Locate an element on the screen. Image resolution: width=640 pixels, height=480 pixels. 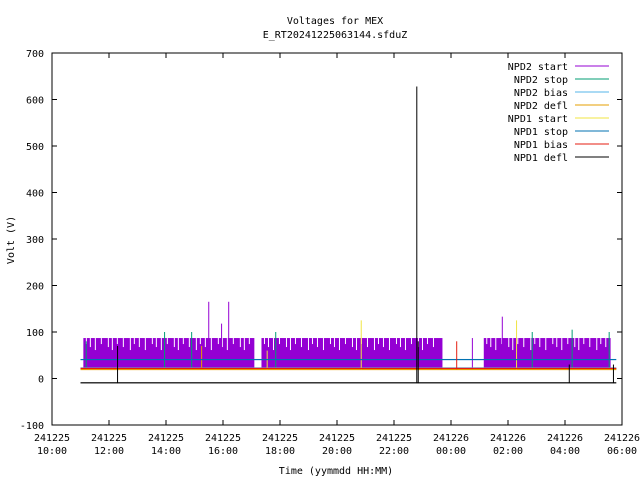
y-tick-label-6: 500 is located at coordinates (35, 147).